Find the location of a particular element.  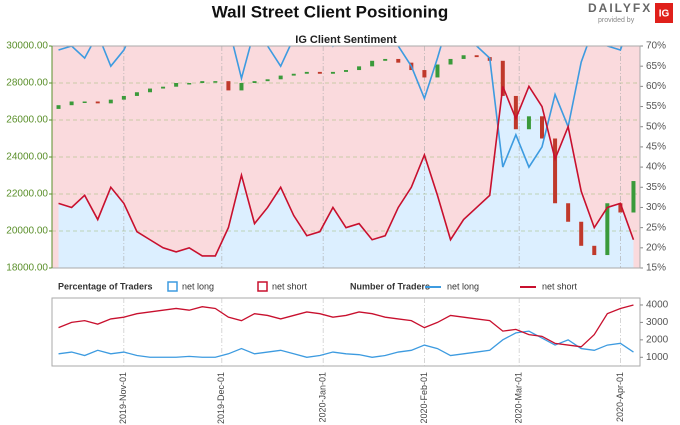

chart-title: Wall Street Client Positioning is located at coordinates (330, 11).